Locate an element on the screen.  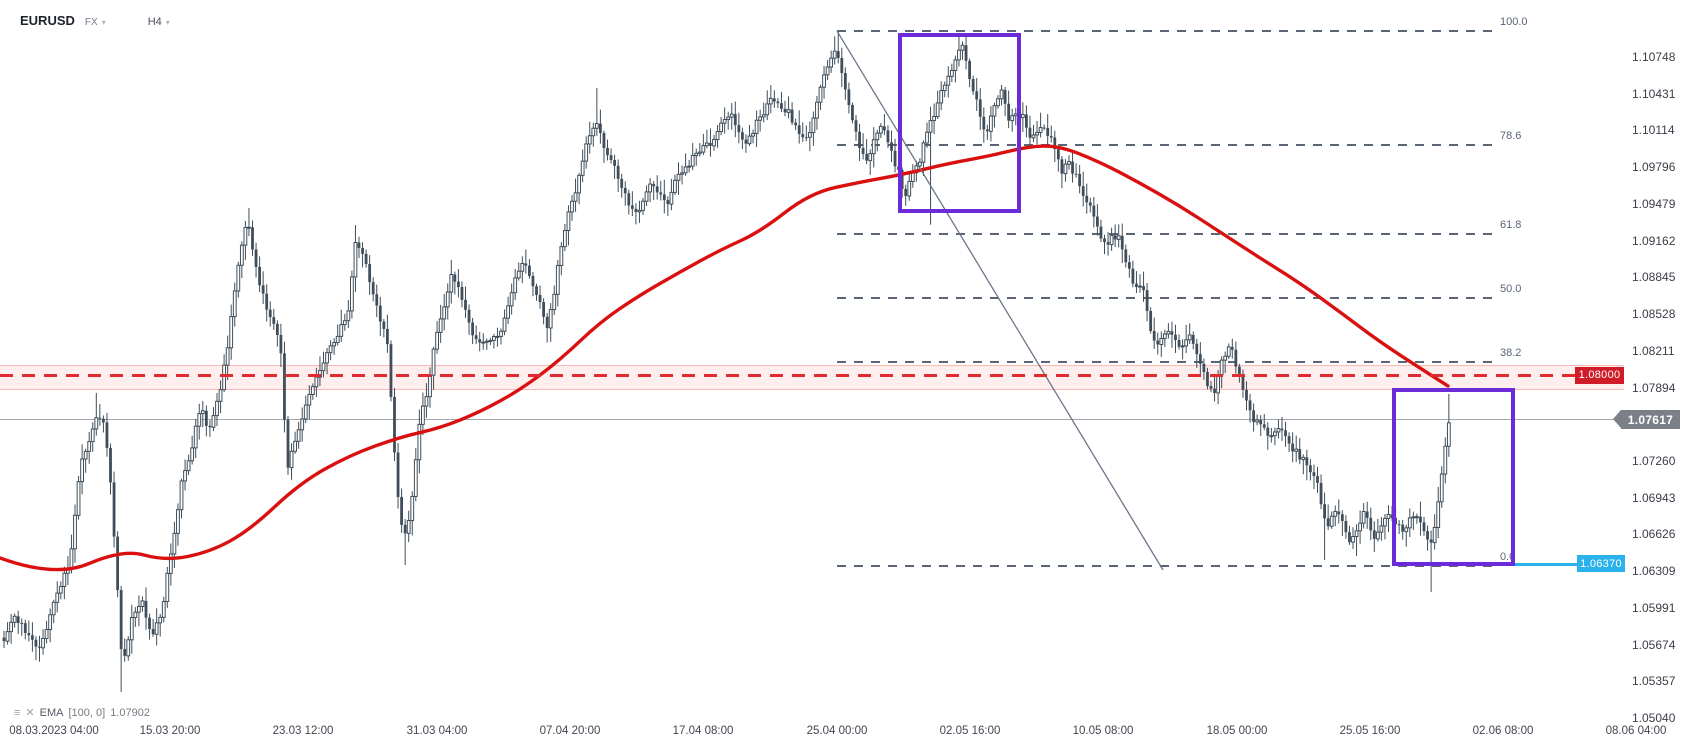
time-axis-label: 25.04 00:00 is located at coordinates (837, 731).